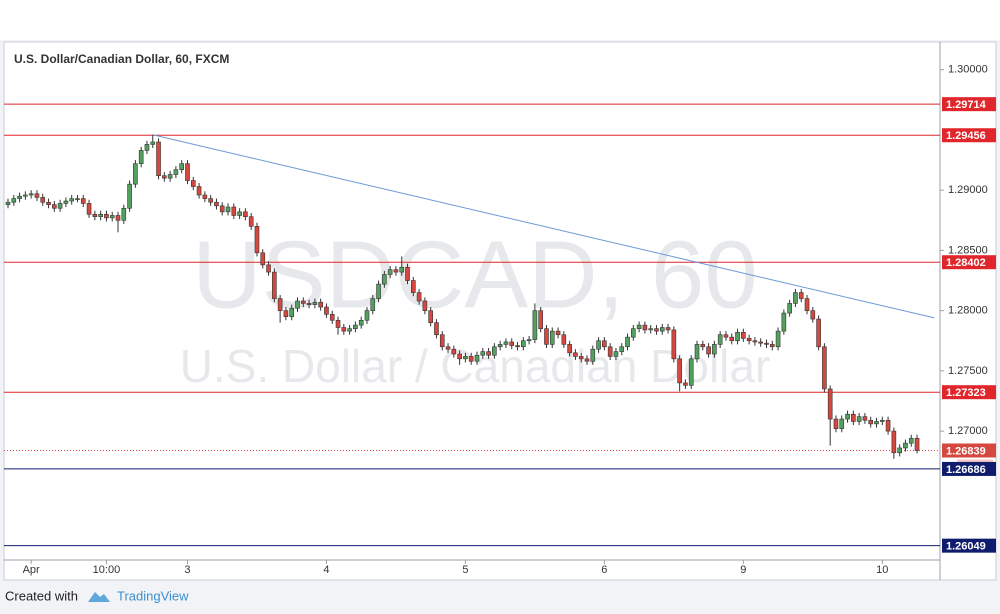  What do you see at coordinates (968, 431) in the screenshot?
I see `y-tick-label: 1.27000` at bounding box center [968, 431].